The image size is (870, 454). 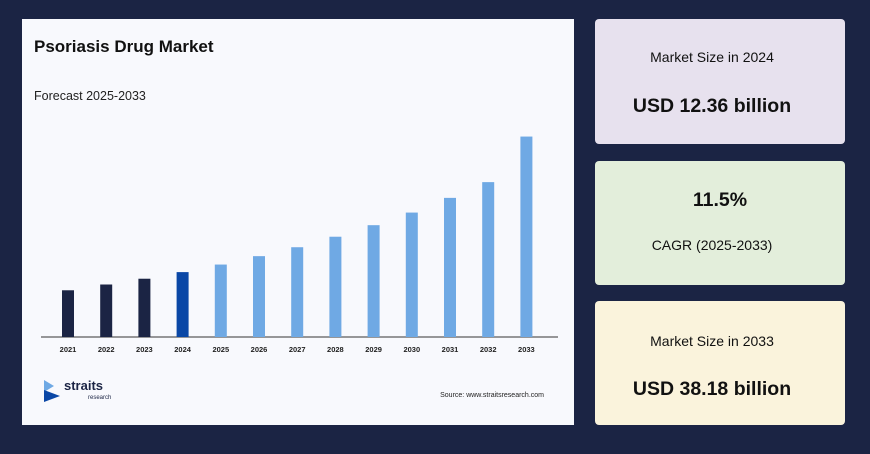 What do you see at coordinates (488, 259) in the screenshot?
I see `bar-2032` at bounding box center [488, 259].